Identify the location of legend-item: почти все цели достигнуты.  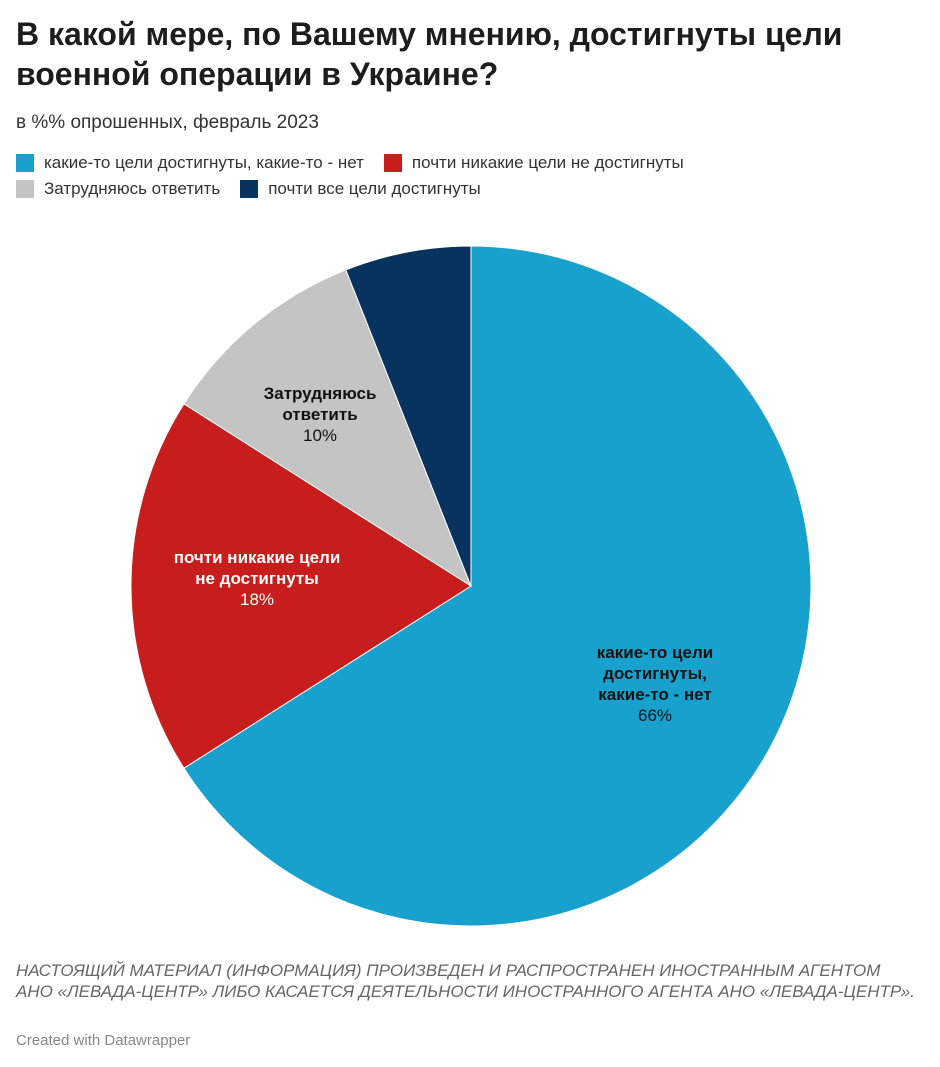
(360, 189).